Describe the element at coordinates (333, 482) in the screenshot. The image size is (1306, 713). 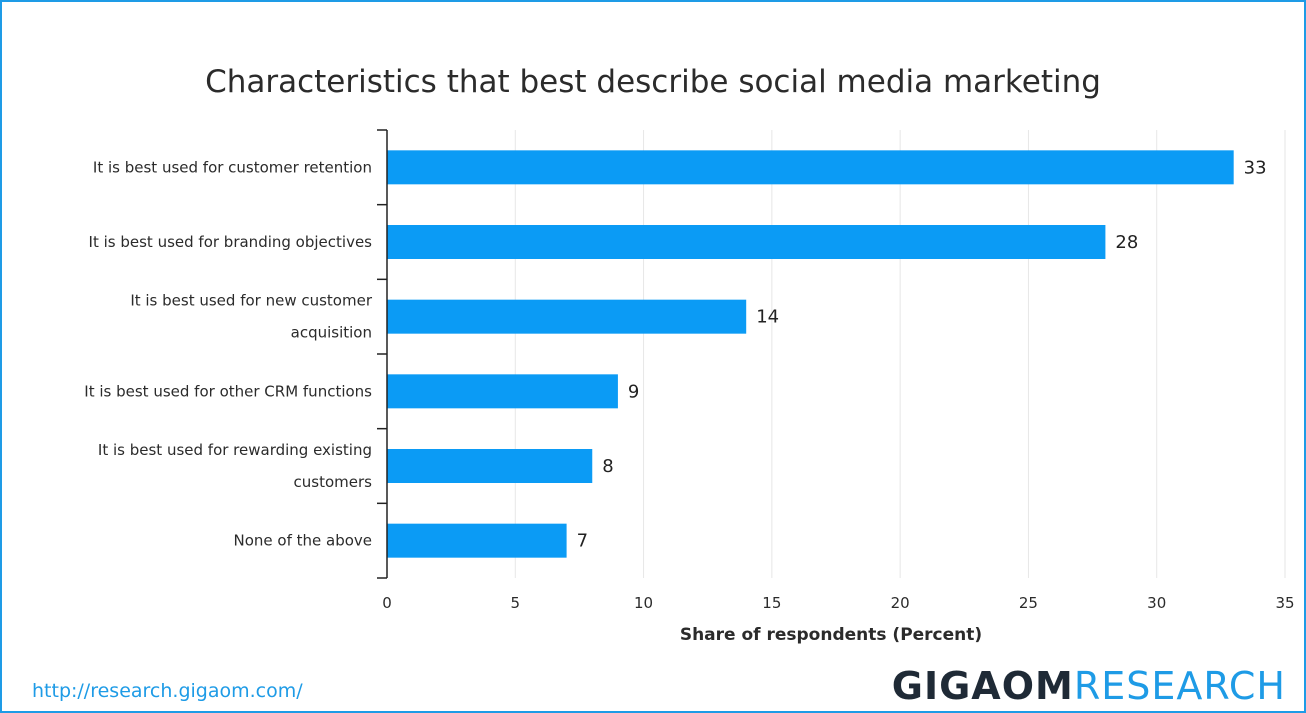
I see `category-label: customers` at that location.